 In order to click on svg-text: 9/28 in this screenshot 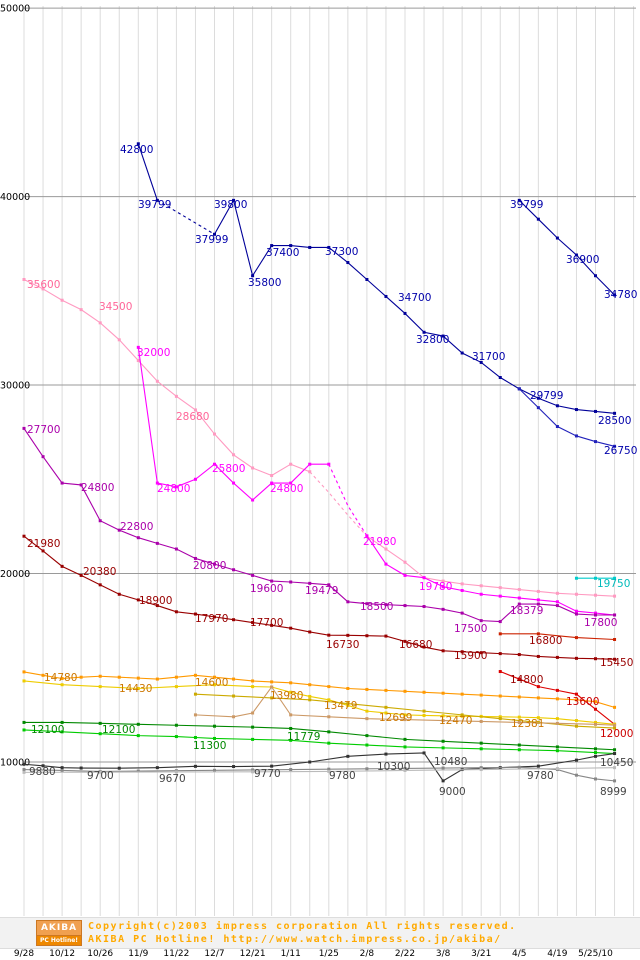, I will do `click(24, 954)`.